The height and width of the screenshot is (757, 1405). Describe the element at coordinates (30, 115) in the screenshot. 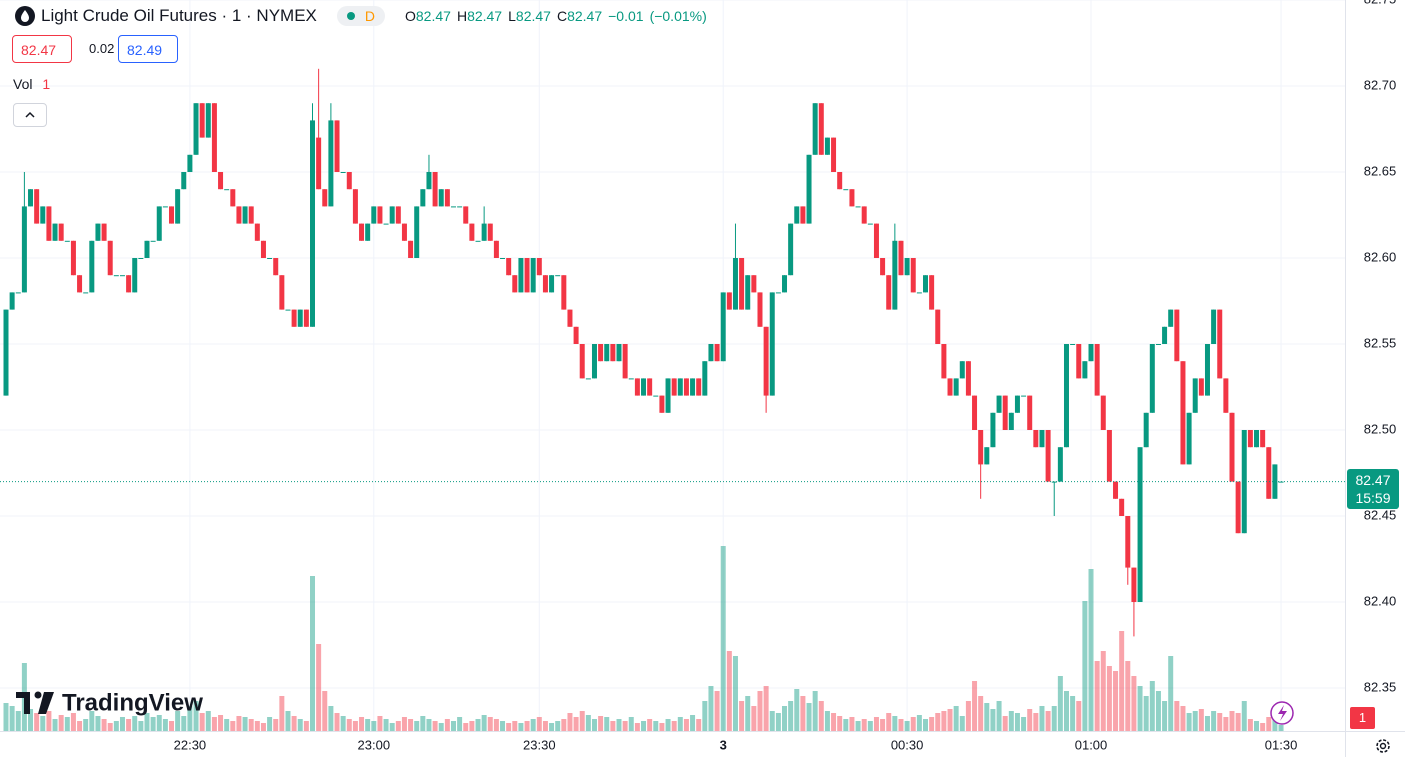

I see `collapse-button` at that location.